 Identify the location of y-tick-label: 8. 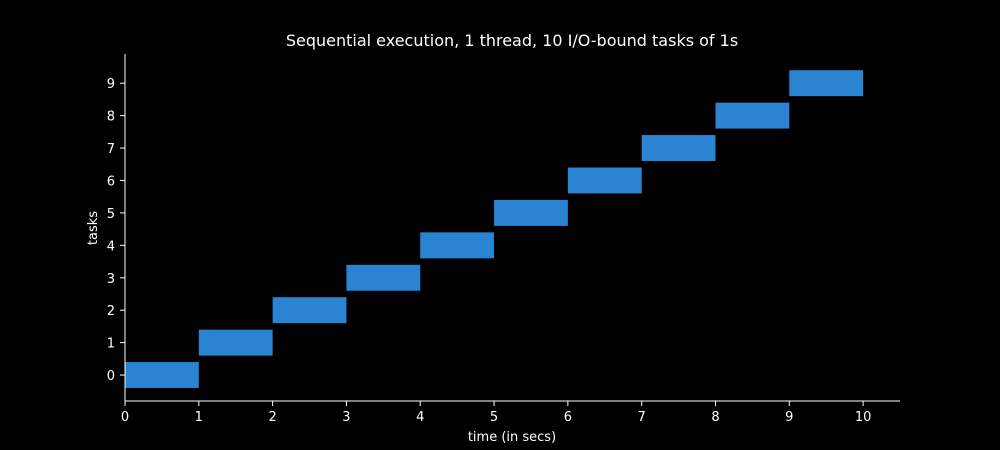
(111, 117).